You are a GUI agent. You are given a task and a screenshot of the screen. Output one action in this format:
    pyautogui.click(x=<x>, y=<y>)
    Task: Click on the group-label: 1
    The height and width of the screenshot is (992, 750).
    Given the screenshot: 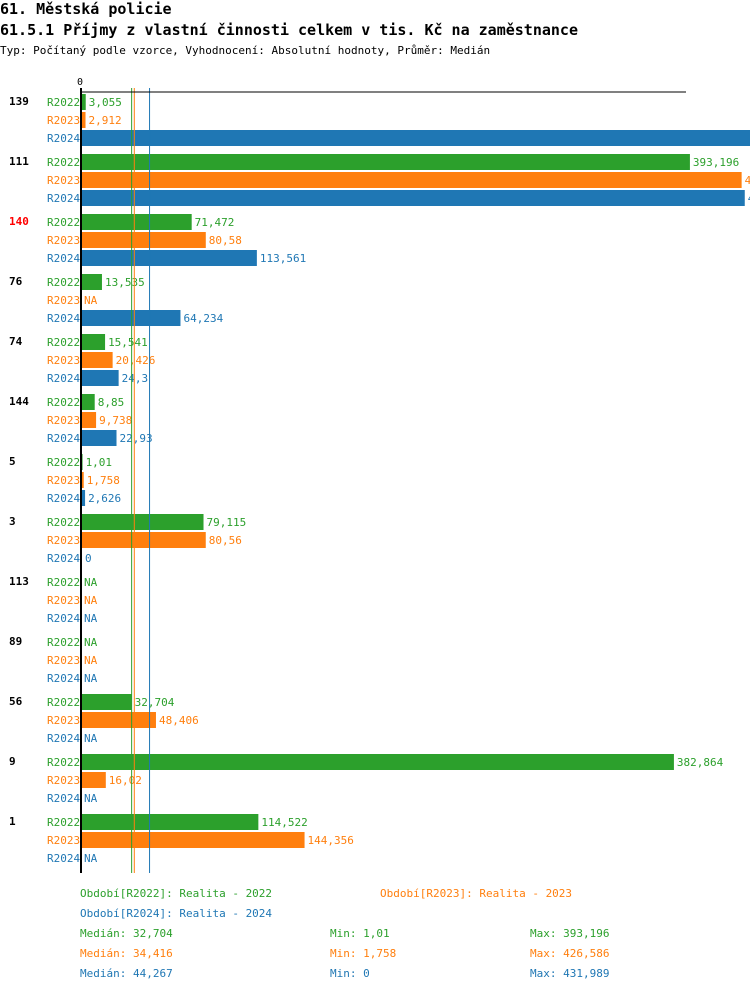 What is the action you would take?
    pyautogui.click(x=12, y=821)
    